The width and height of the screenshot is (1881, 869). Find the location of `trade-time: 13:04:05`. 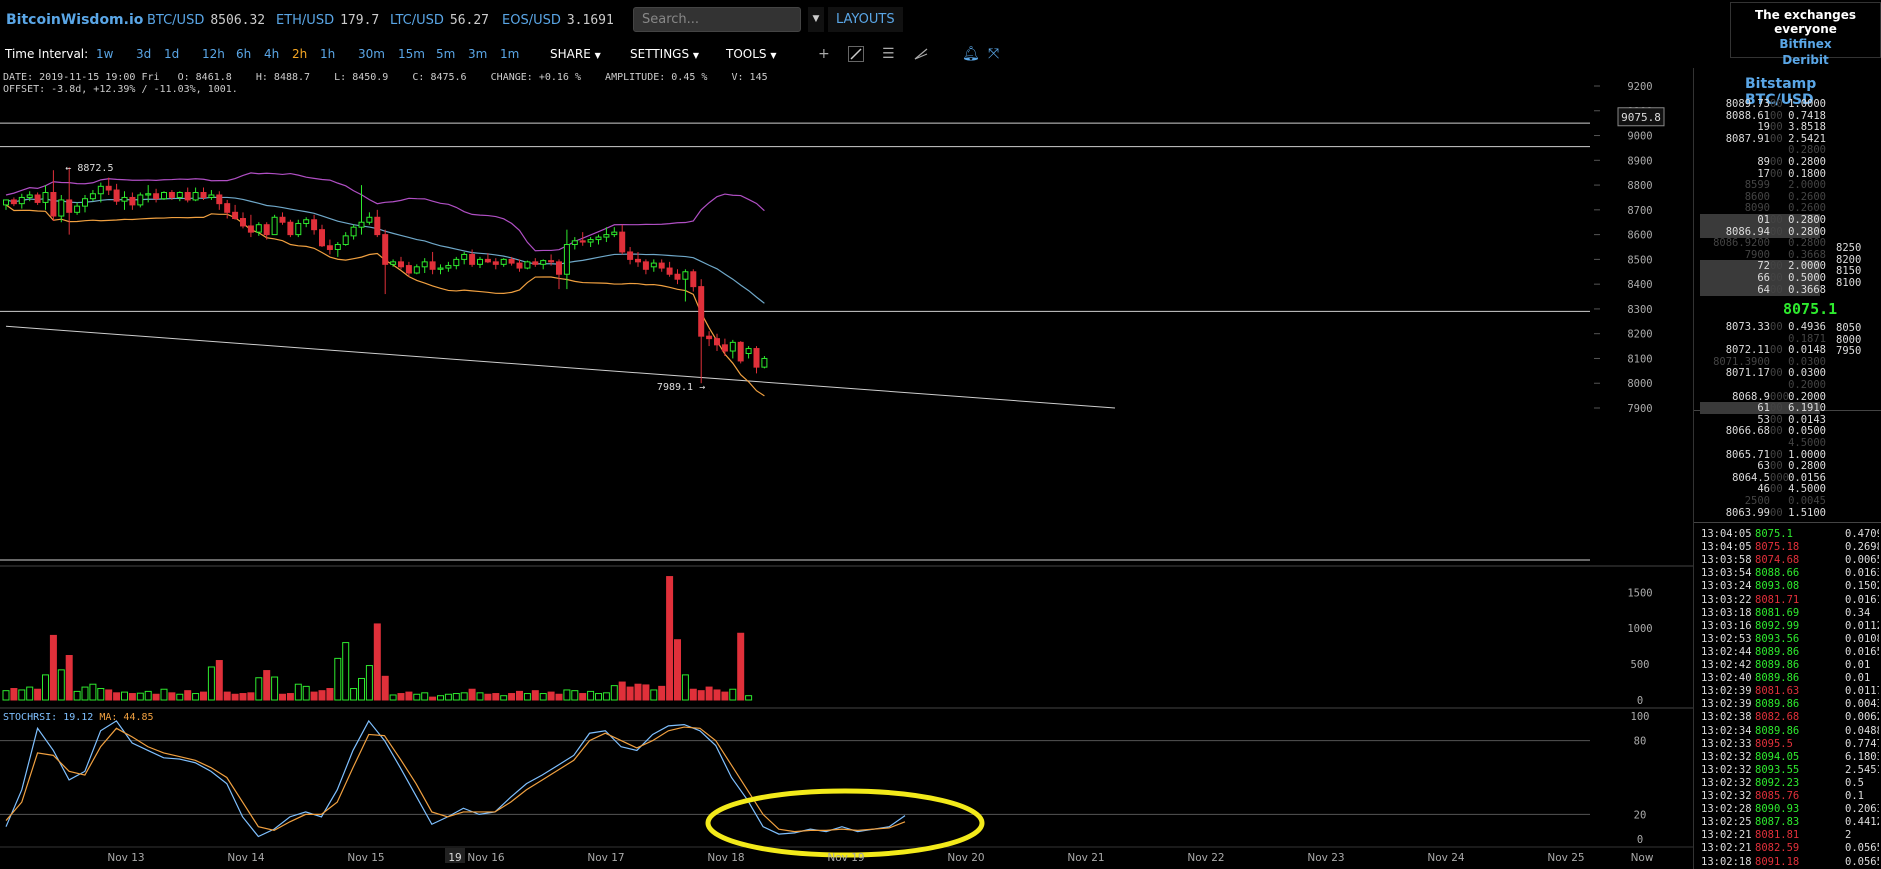

trade-time: 13:04:05 is located at coordinates (1726, 547).